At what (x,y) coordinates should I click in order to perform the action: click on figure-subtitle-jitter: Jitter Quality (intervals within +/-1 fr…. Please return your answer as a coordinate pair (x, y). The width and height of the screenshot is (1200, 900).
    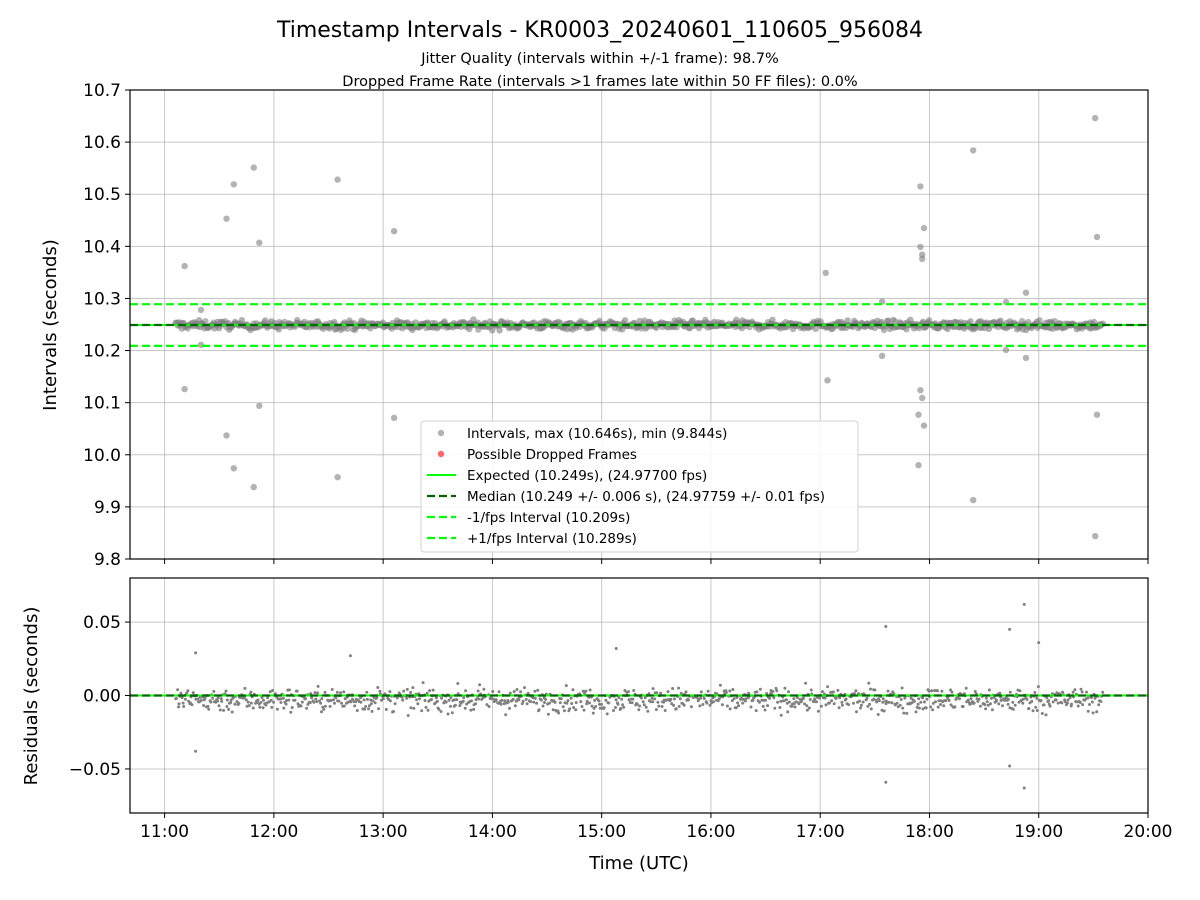
    Looking at the image, I should click on (599, 59).